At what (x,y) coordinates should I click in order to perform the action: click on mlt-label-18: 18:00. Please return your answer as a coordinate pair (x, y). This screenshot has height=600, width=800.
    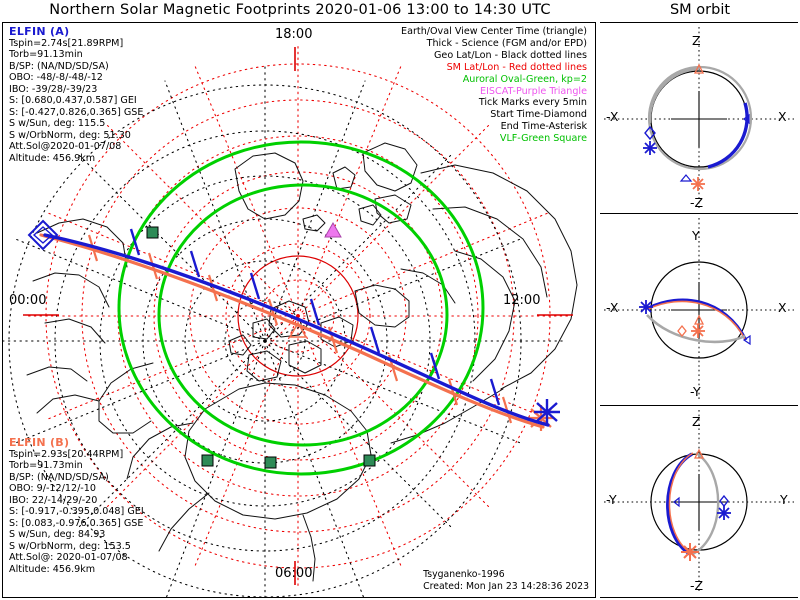
    Looking at the image, I should click on (294, 34).